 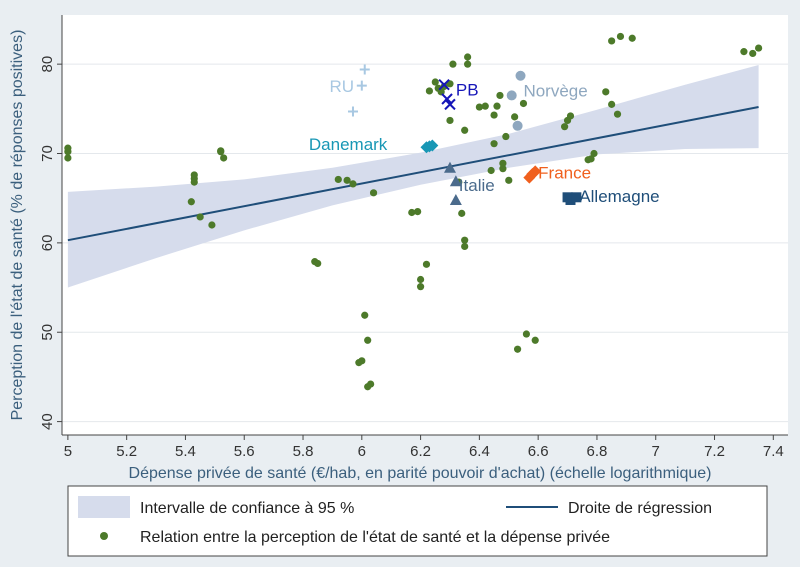 I want to click on point-danemark, so click(x=432, y=145).